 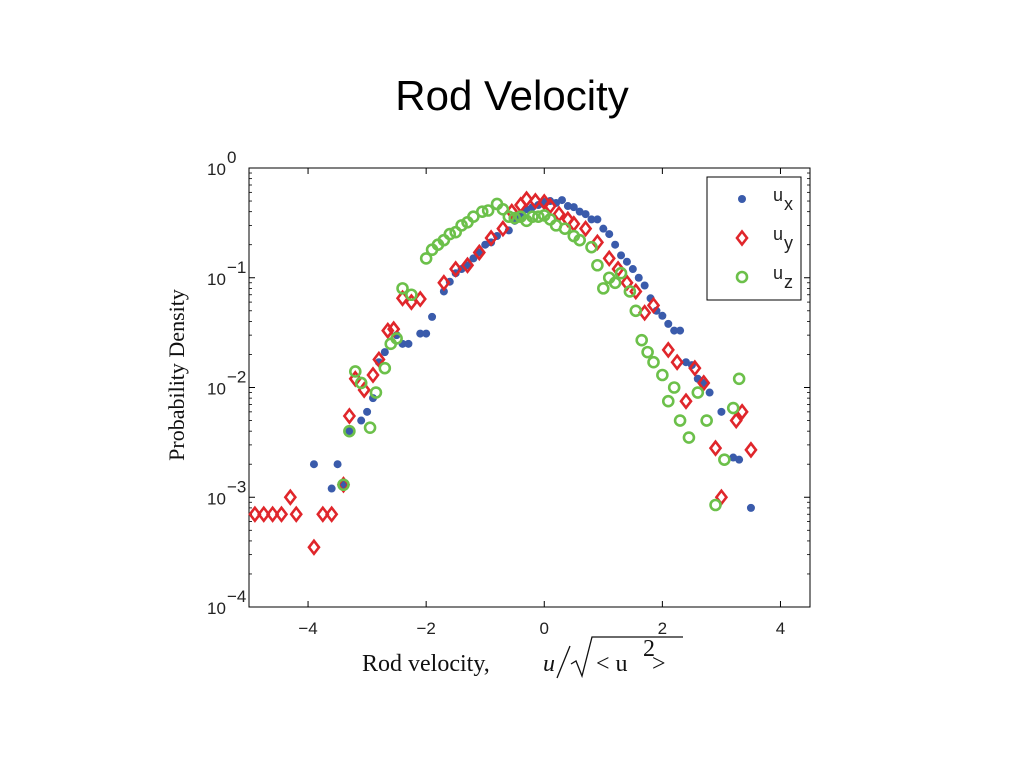 I want to click on x-axis-label-exponent: 2, so click(x=649, y=649).